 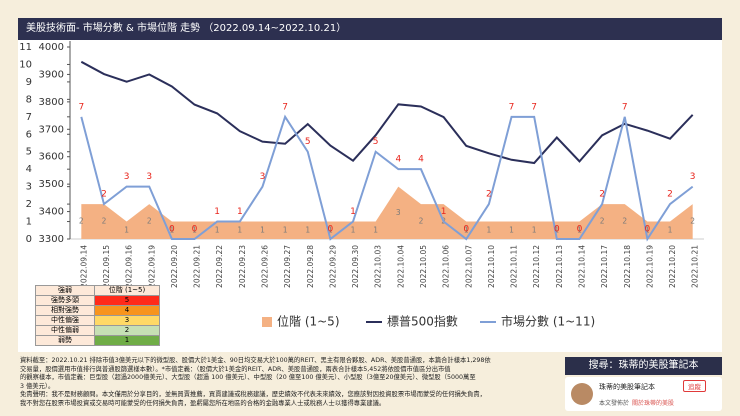 I want to click on x-tick-label: 2022.10.19, so click(x=649, y=266).